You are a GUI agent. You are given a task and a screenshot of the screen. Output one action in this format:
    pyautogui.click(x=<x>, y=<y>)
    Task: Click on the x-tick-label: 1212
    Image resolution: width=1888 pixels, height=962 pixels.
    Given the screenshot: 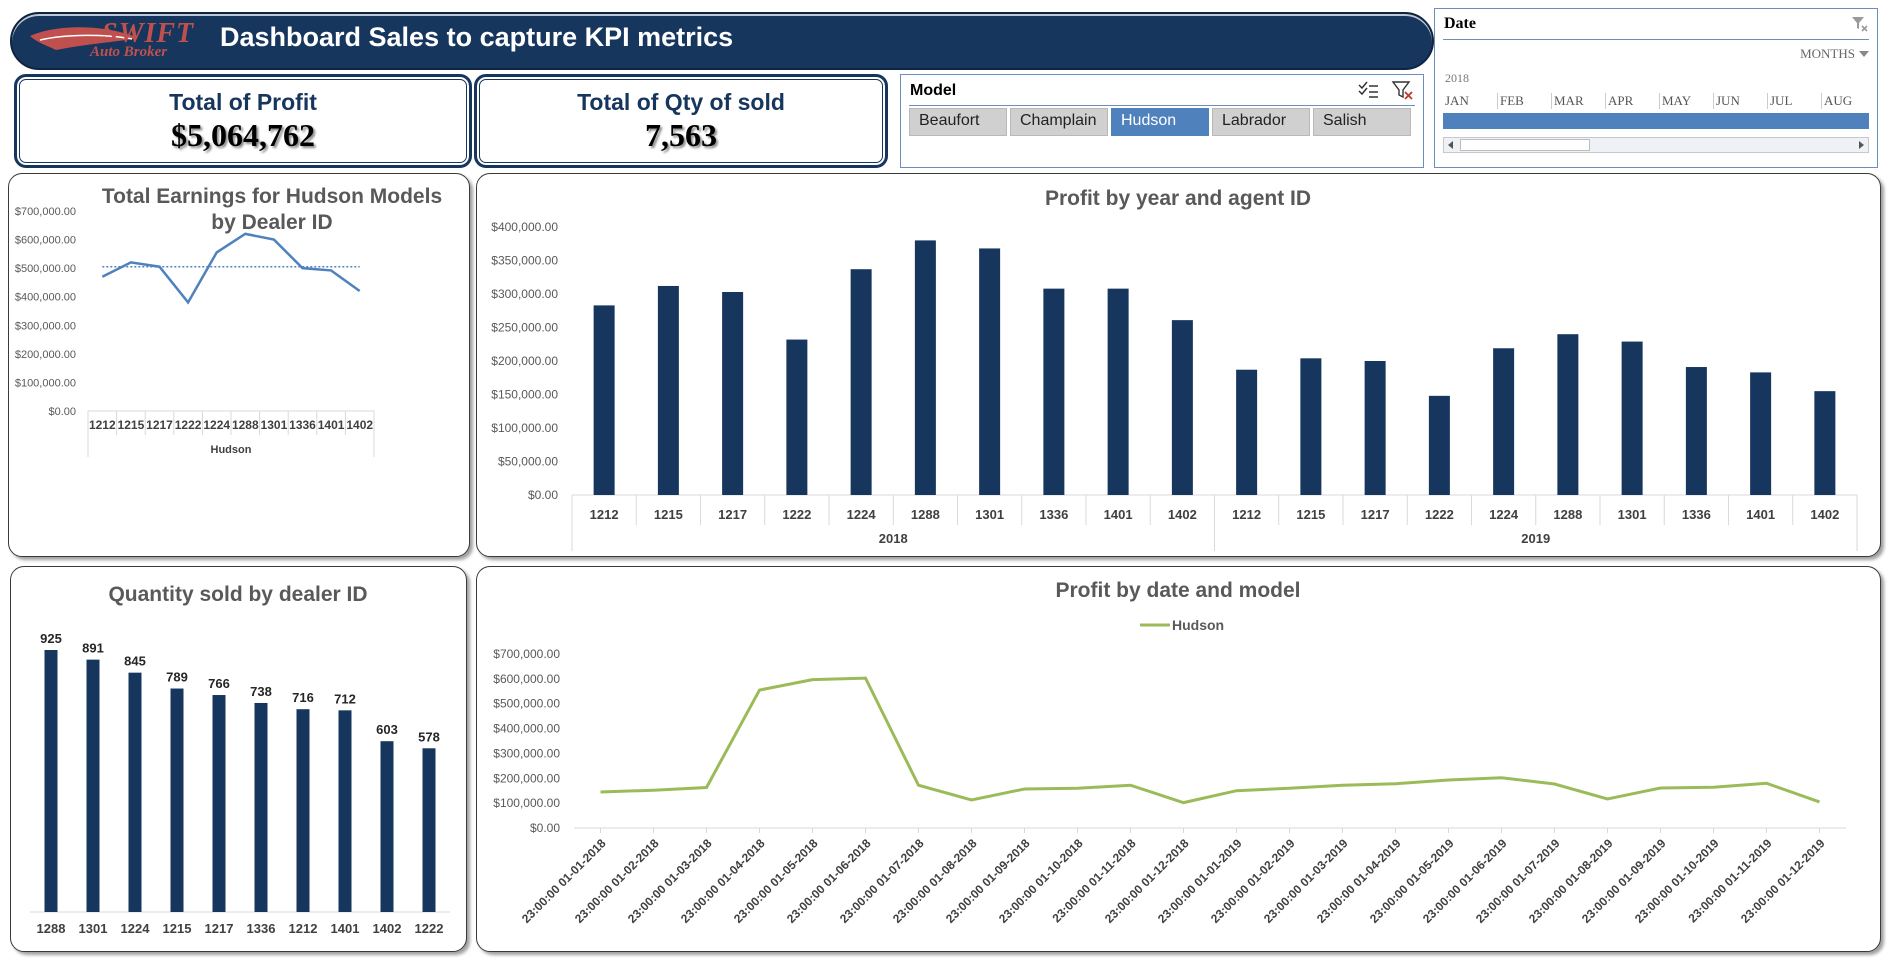 What is the action you would take?
    pyautogui.click(x=604, y=514)
    